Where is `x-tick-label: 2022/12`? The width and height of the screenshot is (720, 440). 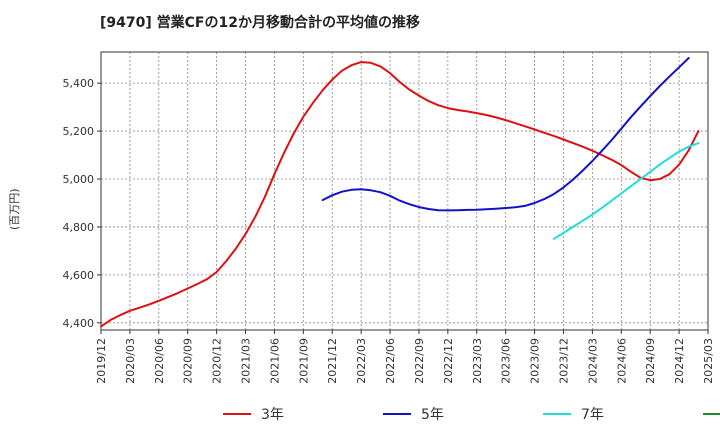 x-tick-label: 2022/12 is located at coordinates (448, 361).